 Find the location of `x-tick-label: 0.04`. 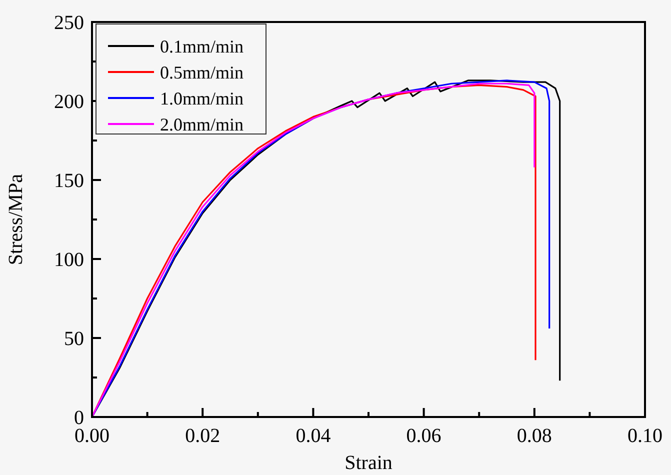

x-tick-label: 0.04 is located at coordinates (313, 436).